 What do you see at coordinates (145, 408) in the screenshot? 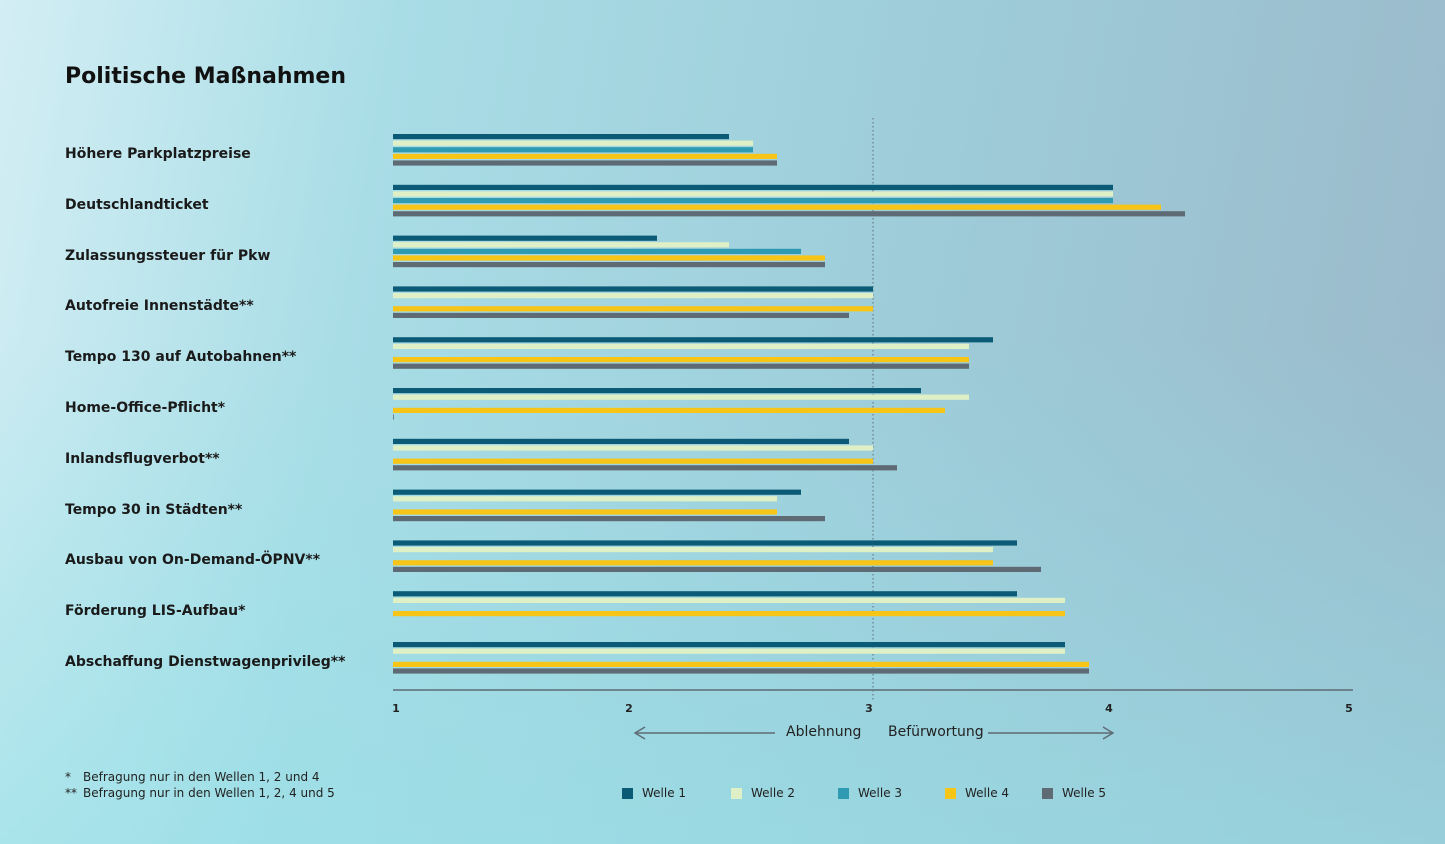
I see `category-label: Home-Office-Pflicht*` at bounding box center [145, 408].